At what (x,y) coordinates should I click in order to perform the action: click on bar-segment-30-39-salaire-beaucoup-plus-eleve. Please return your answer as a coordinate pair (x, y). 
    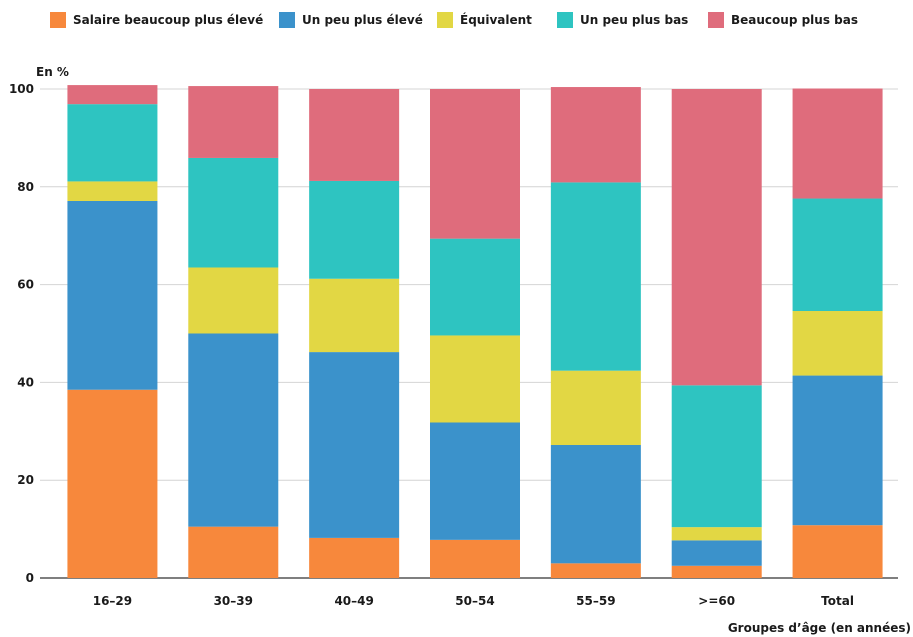
    Looking at the image, I should click on (233, 552).